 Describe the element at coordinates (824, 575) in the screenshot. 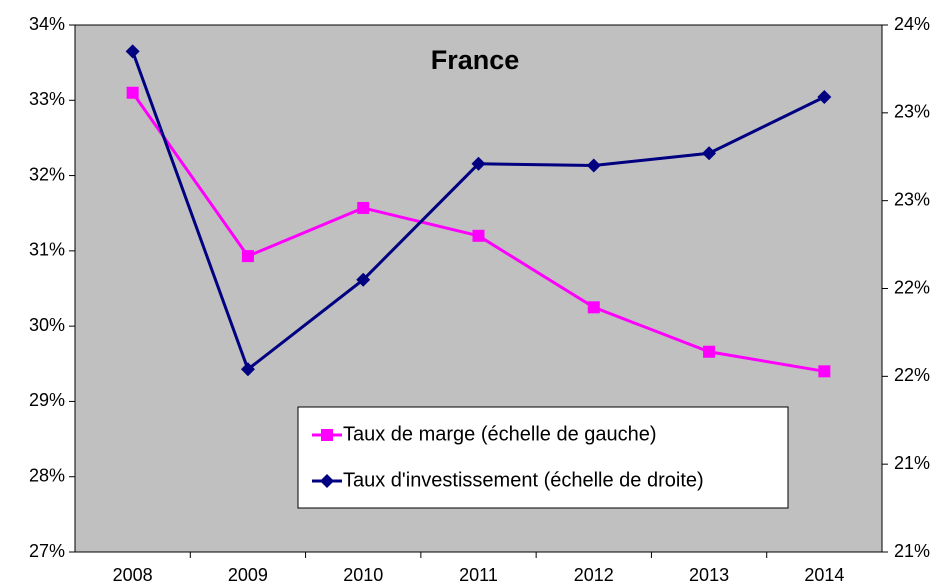

I see `x-tick-label: 2014` at that location.